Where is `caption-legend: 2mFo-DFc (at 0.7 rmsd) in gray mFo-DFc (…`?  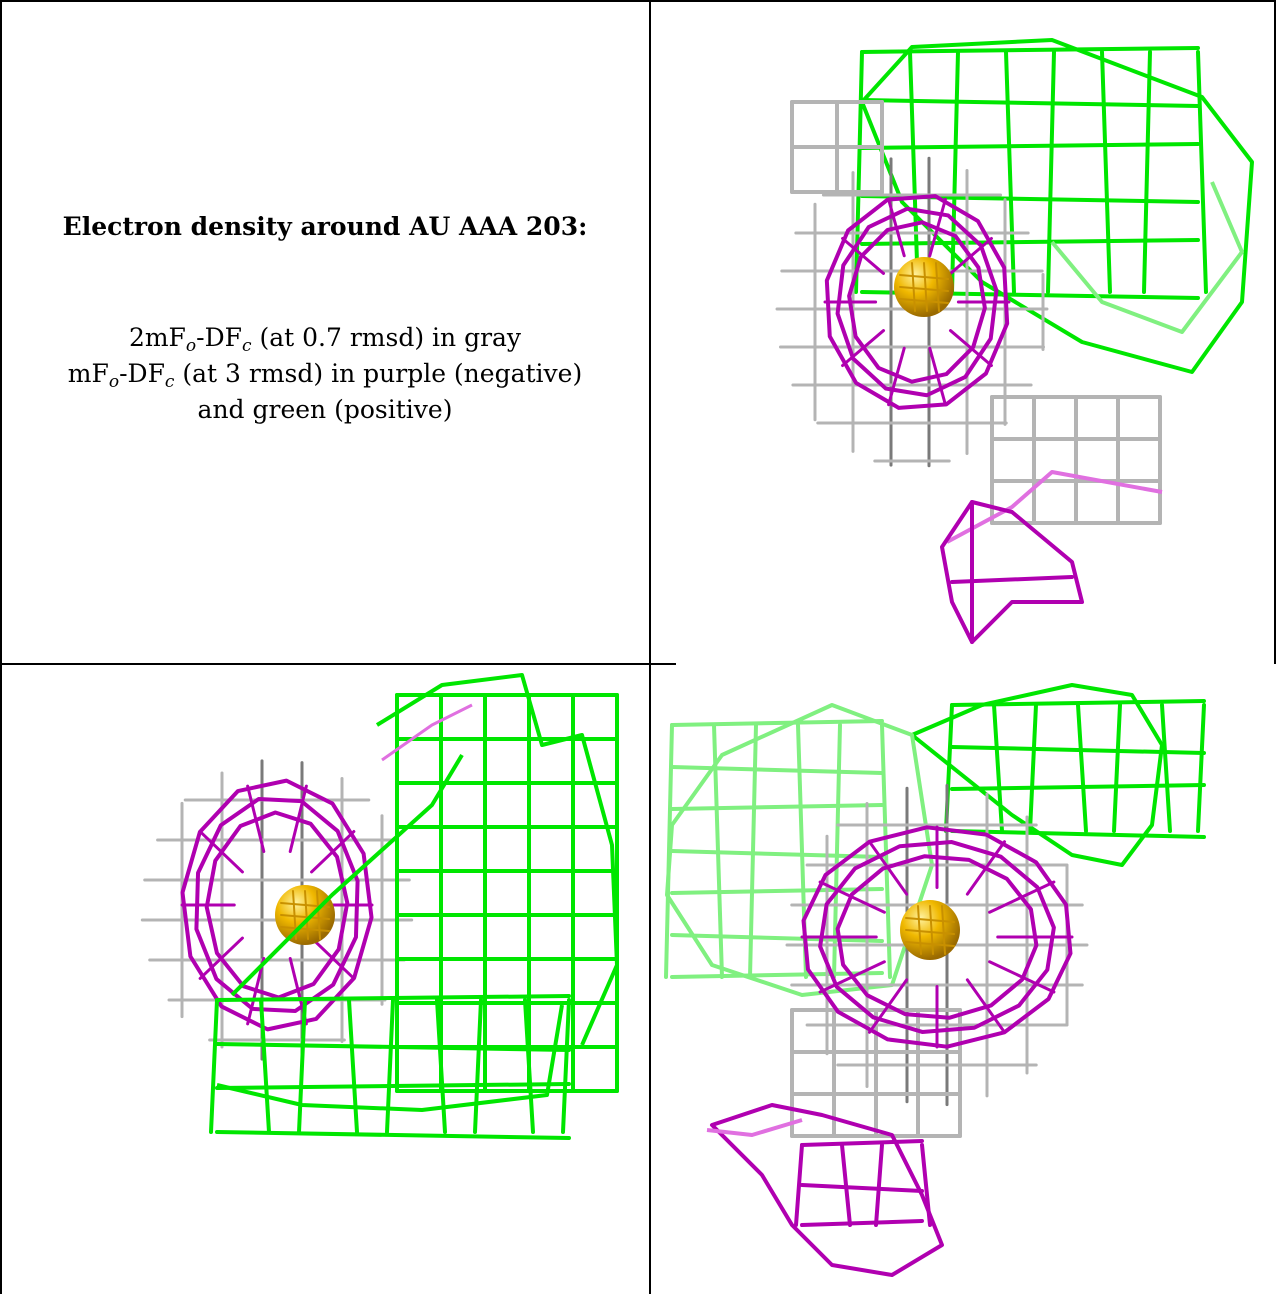 caption-legend: 2mFo-DFc (at 0.7 rmsd) in gray mFo-DFc (… is located at coordinates (325, 374).